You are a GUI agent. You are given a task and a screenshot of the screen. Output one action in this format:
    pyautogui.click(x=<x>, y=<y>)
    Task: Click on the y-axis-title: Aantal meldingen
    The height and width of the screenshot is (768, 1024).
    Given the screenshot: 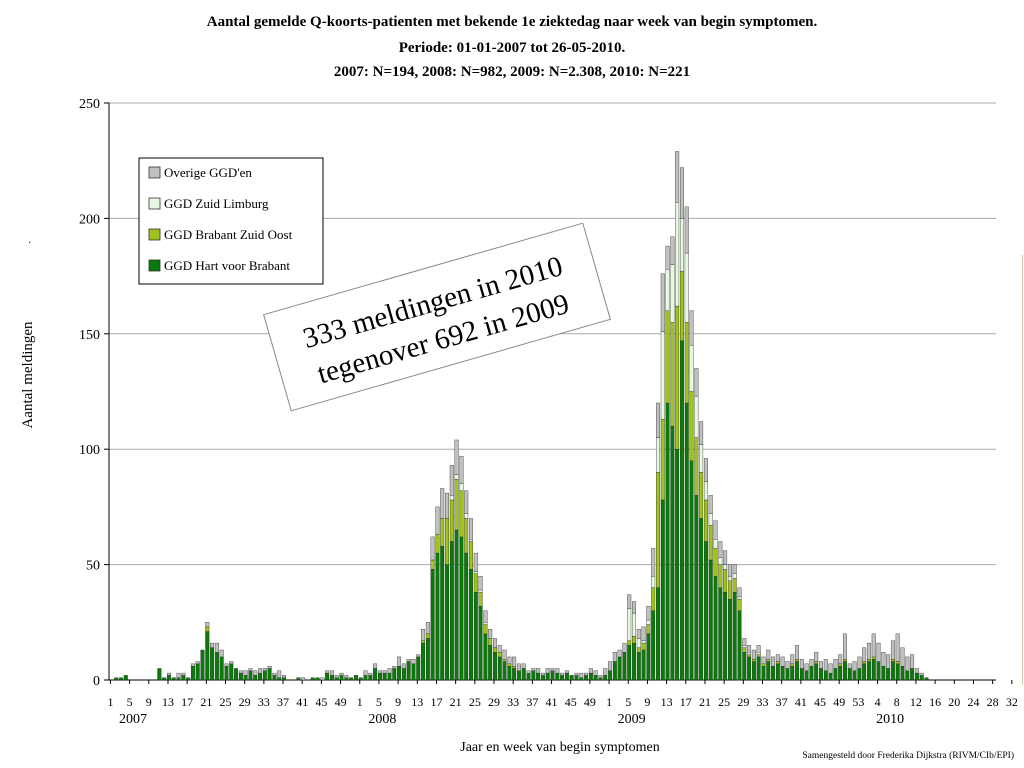 What is the action you would take?
    pyautogui.click(x=28, y=375)
    